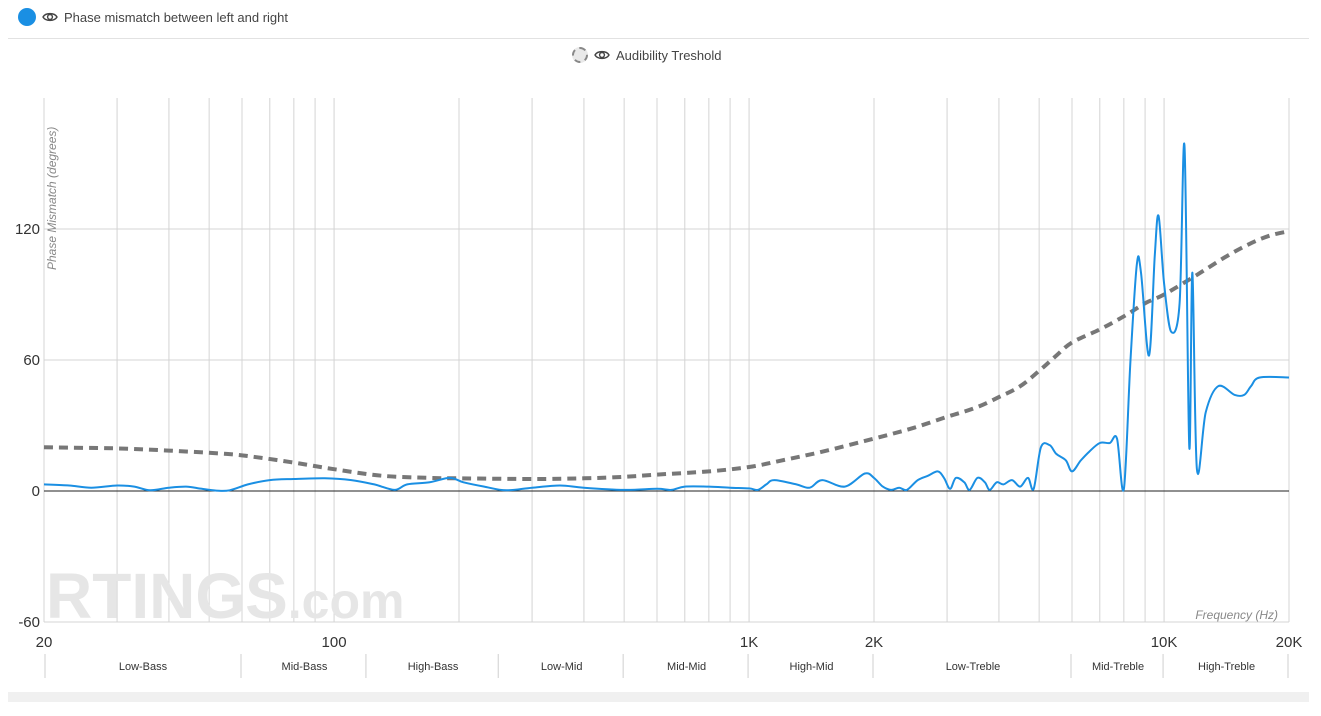 The image size is (1321, 716). I want to click on legend-secondary: Audibility Treshold, so click(647, 55).